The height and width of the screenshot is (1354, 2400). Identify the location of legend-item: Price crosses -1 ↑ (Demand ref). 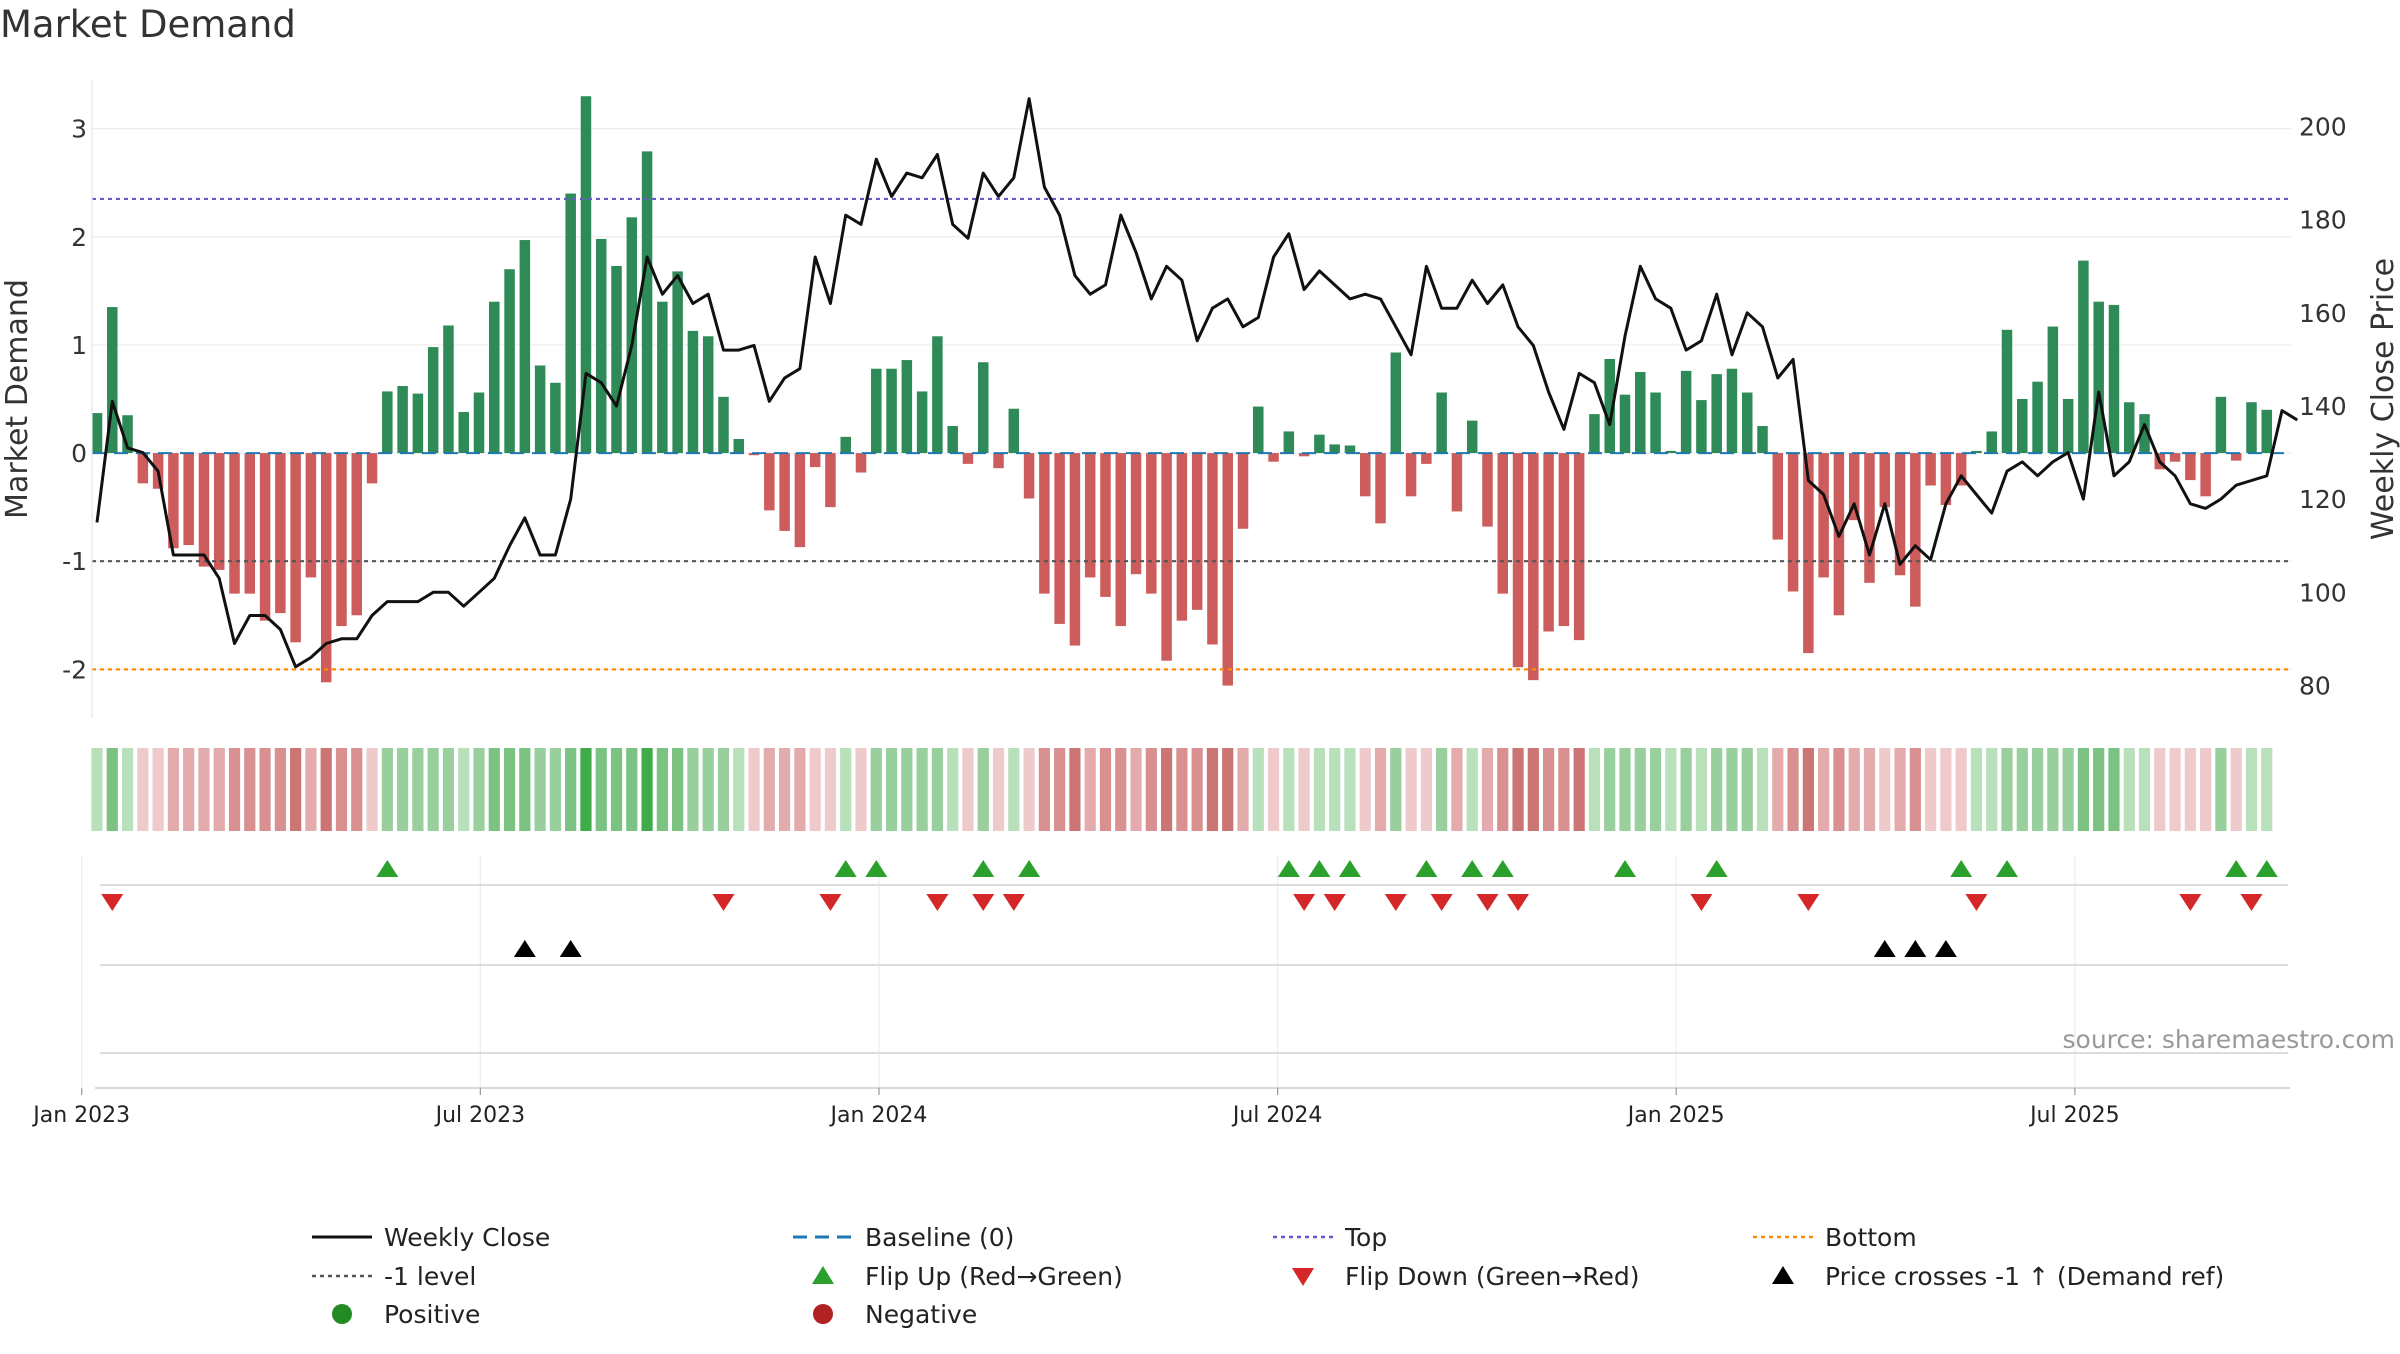
(1998, 1276).